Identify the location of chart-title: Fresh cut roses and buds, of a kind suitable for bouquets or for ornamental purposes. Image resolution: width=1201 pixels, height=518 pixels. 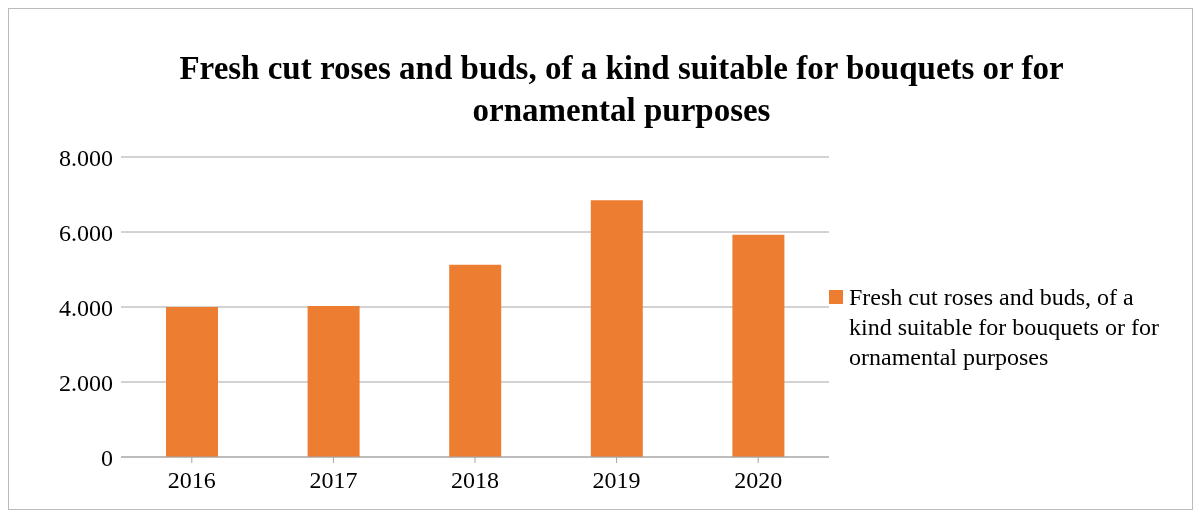
(621, 89).